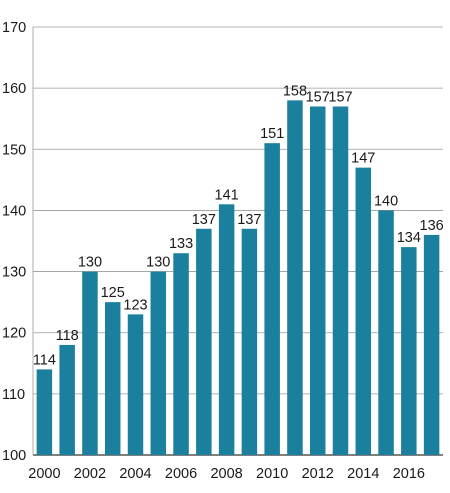  I want to click on bar-2013, so click(340, 280).